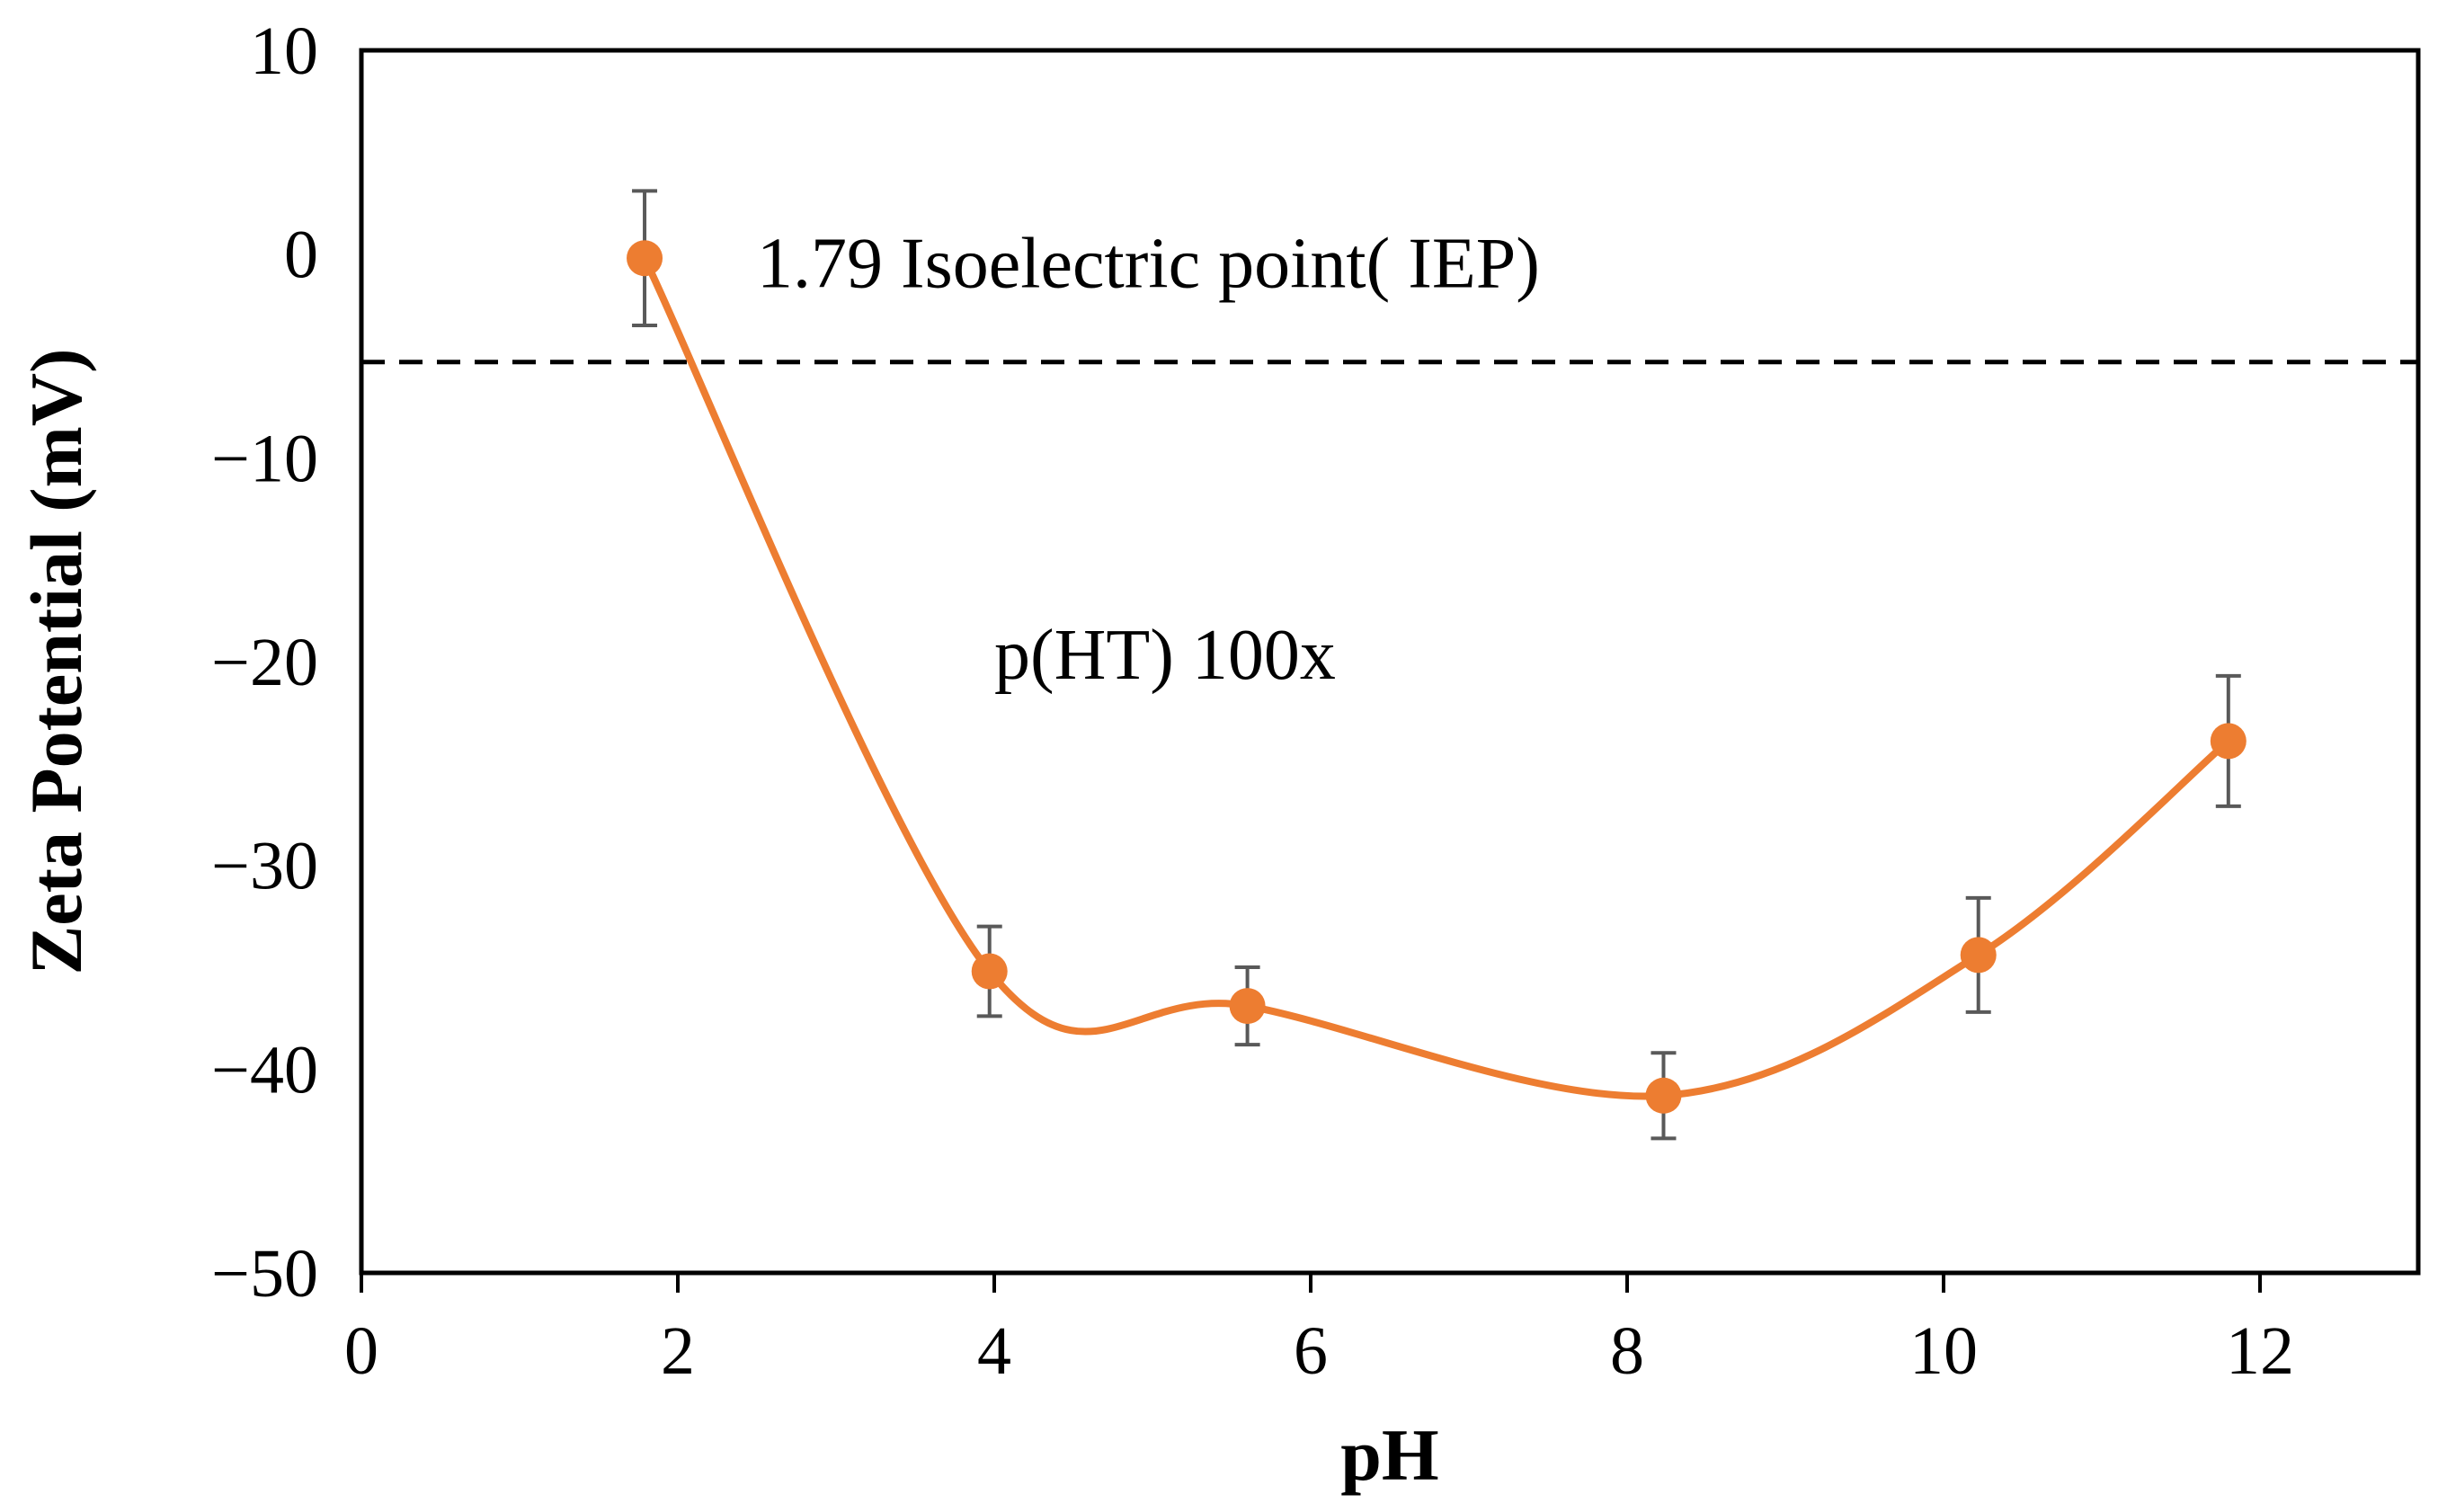  Describe the element at coordinates (264, 1069) in the screenshot. I see `y-tick-label: −40` at that location.